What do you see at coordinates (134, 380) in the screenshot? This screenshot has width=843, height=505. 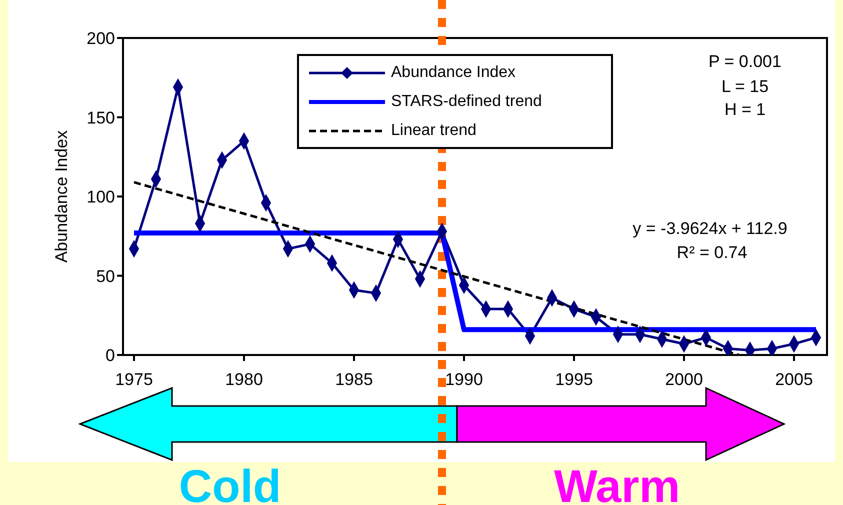 I see `x-tick-label: 1975` at bounding box center [134, 380].